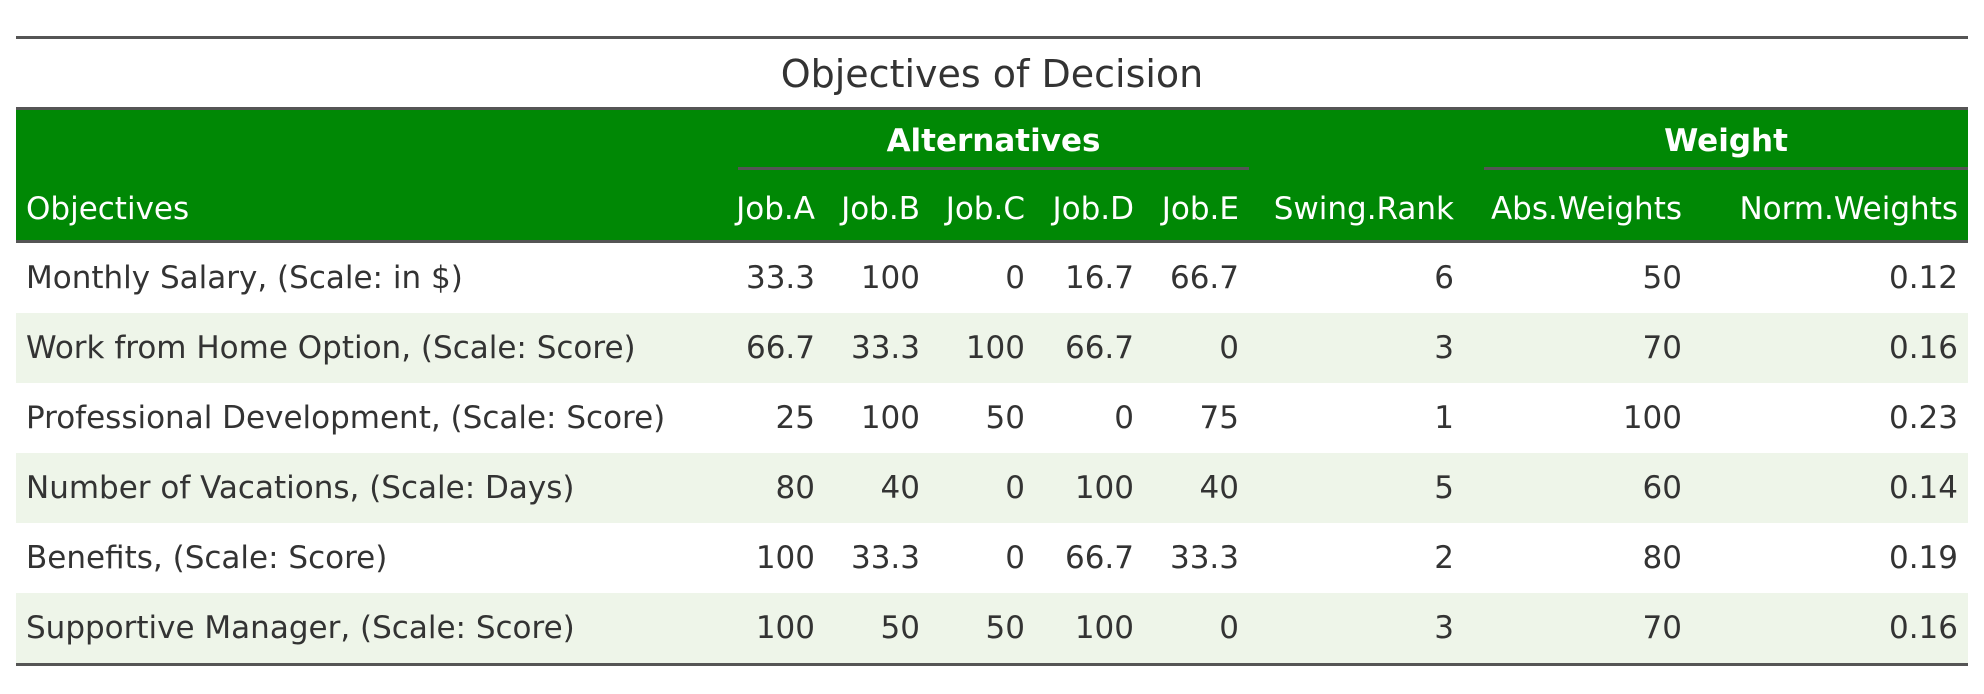  I want to click on cell-norm-weights: 0.19, so click(1923, 558).